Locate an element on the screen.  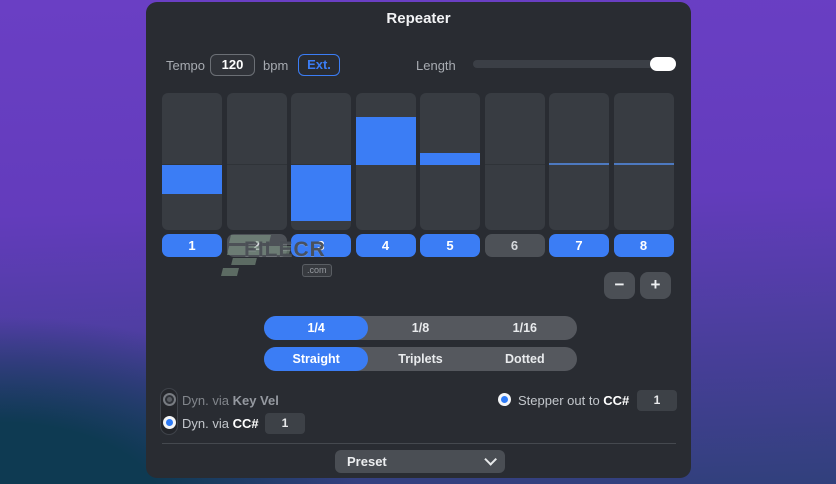
rate-option-sixteenth: 1/16 is located at coordinates (524, 328).